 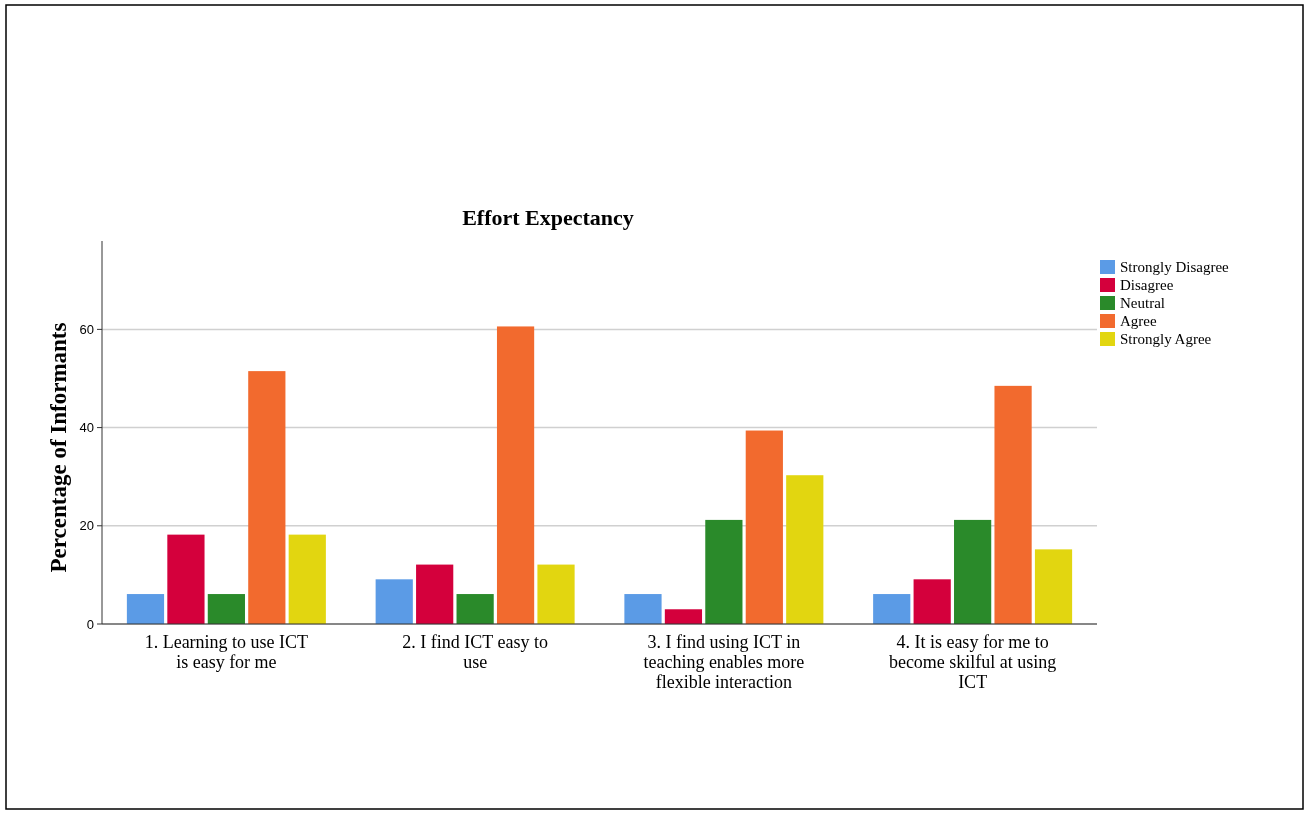 I want to click on y-tick-label: 40, so click(x=86, y=428).